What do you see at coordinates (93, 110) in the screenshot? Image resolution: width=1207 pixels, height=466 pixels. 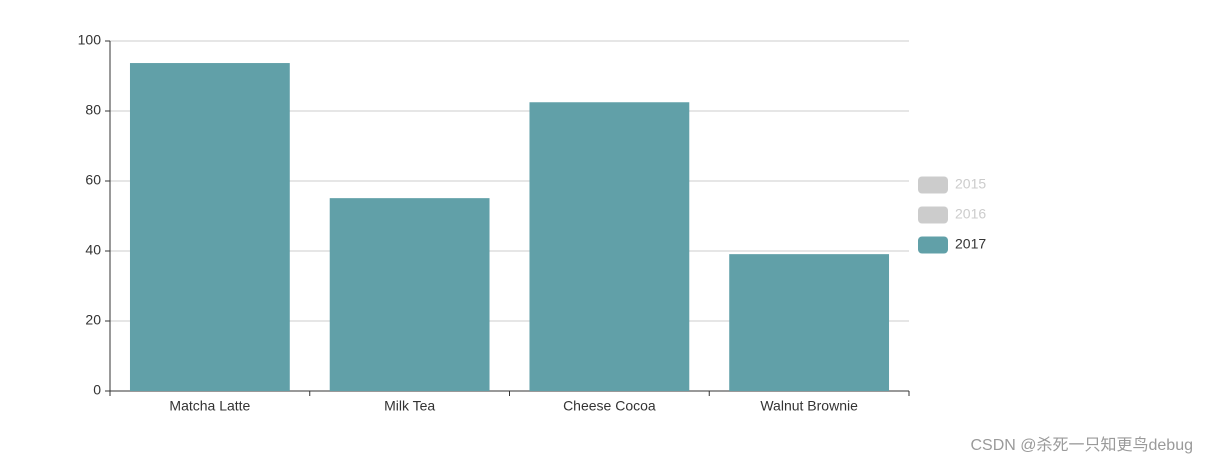 I see `y-tick-label: 80` at bounding box center [93, 110].